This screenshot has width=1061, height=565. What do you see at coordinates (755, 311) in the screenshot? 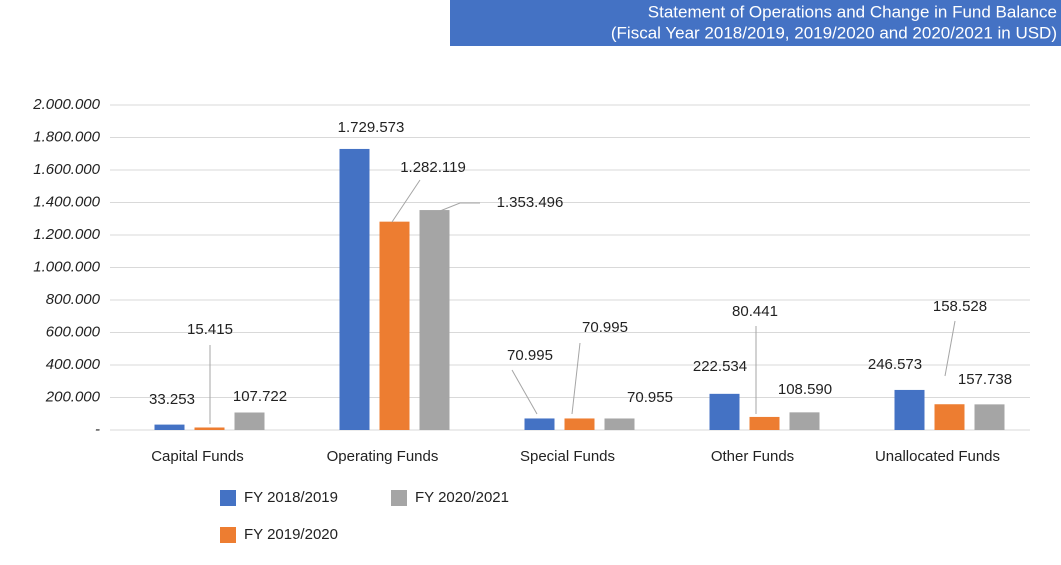
I see `value-label: 80.441` at bounding box center [755, 311].